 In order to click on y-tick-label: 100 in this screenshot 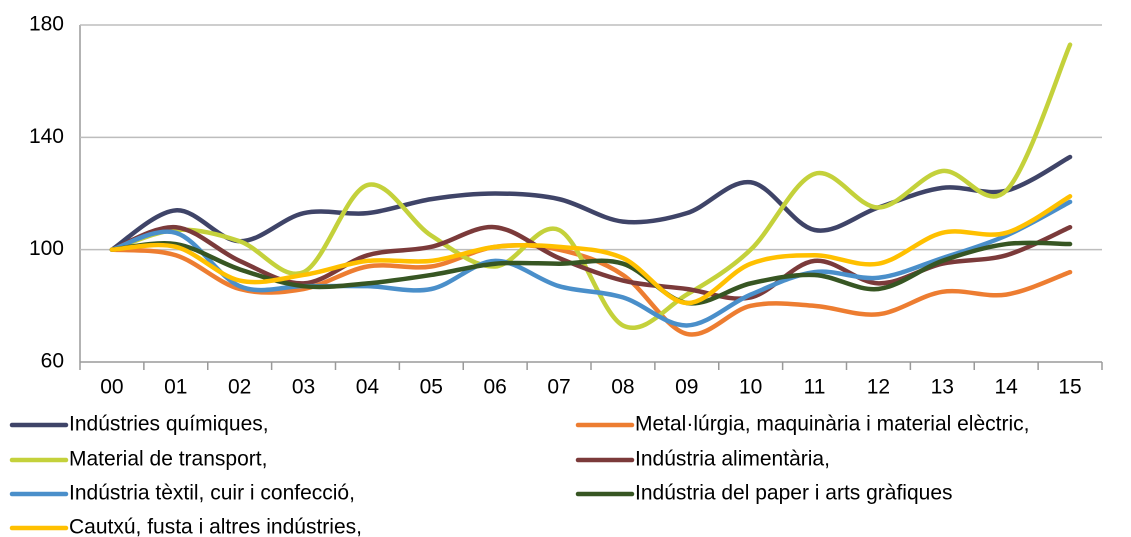, I will do `click(46, 248)`.